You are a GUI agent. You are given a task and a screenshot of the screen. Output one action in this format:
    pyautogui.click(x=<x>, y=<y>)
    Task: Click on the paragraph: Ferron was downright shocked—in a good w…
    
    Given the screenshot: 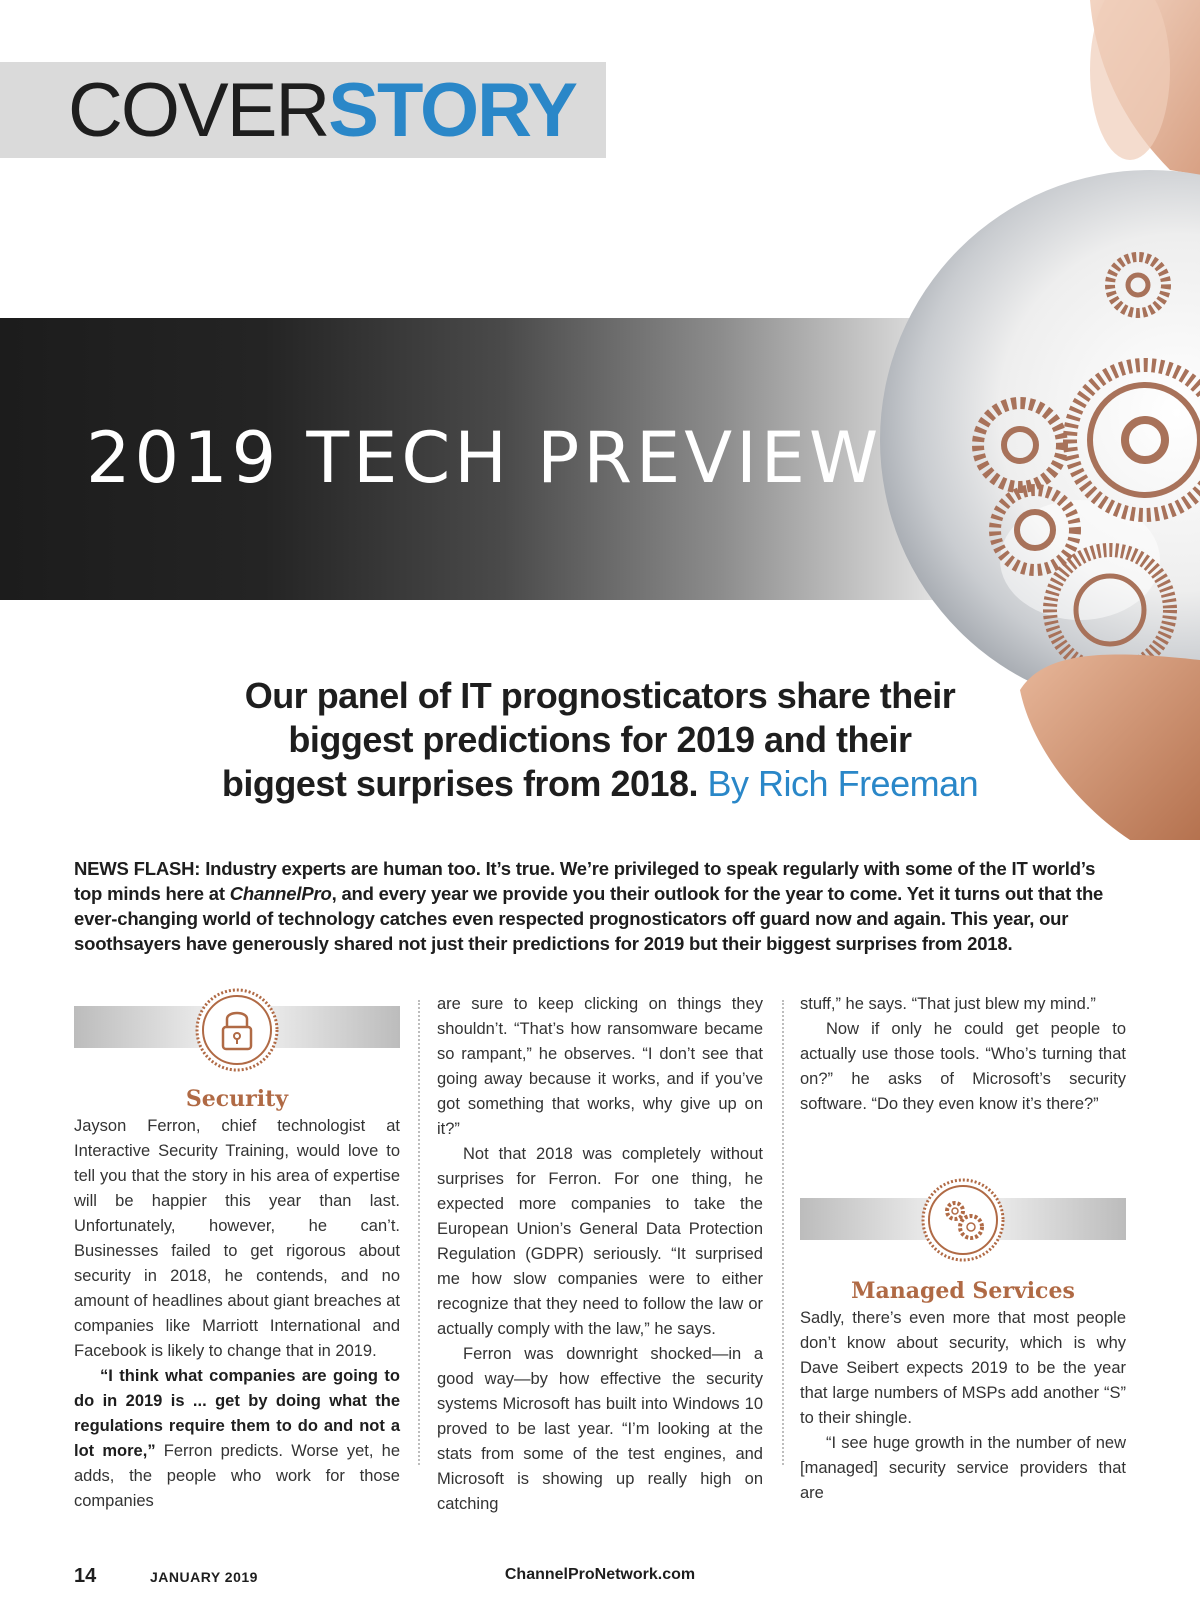 What is the action you would take?
    pyautogui.click(x=600, y=1429)
    